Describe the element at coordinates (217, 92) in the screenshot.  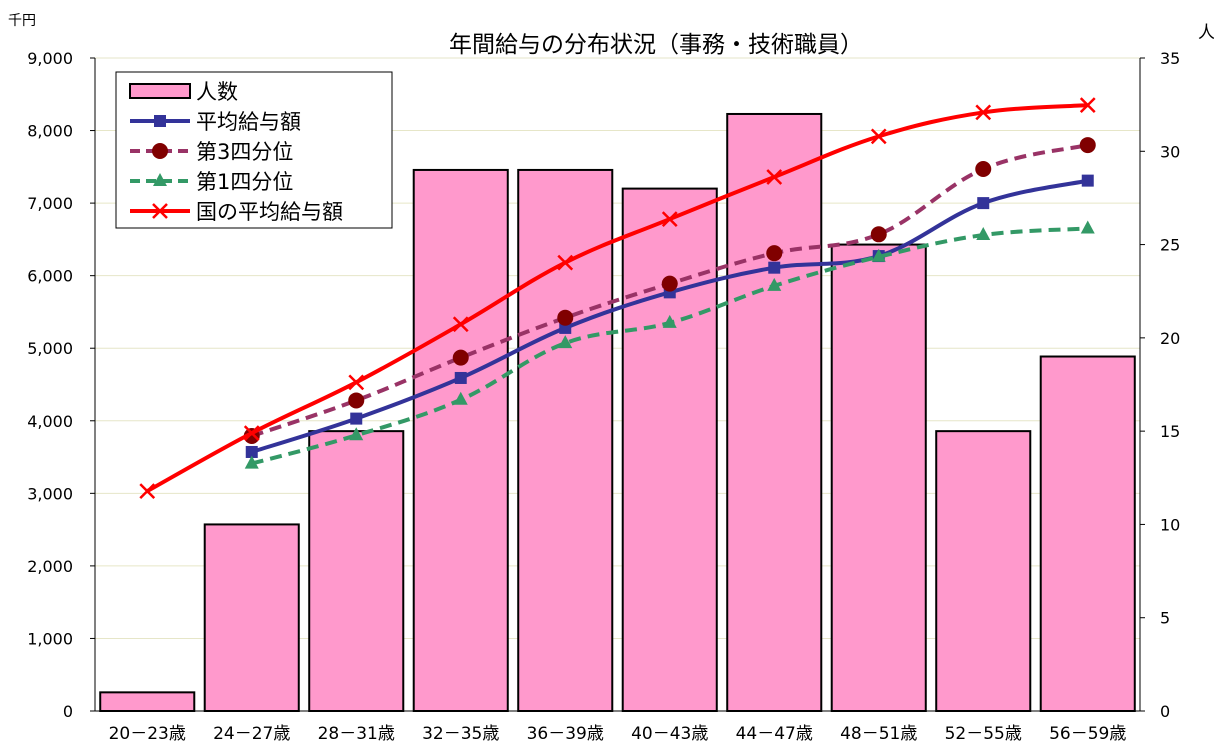
I see `legend-label: 人数` at that location.